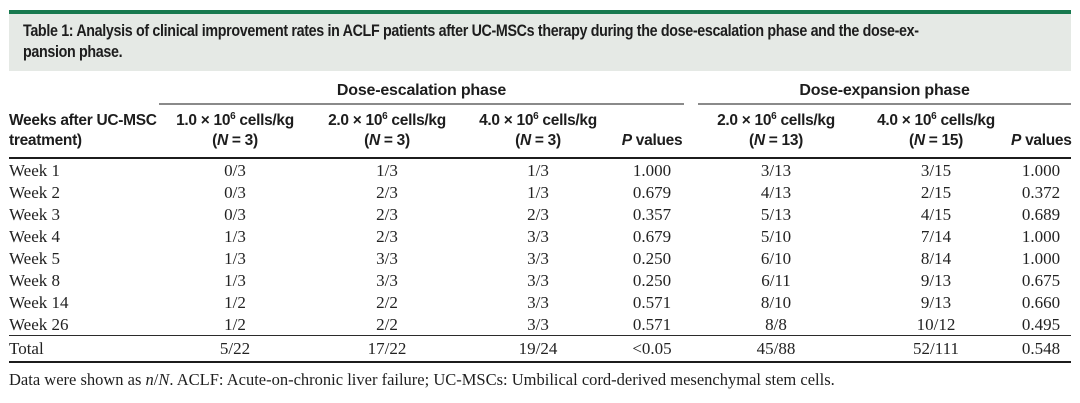  I want to click on cell: 0.372, so click(1041, 192).